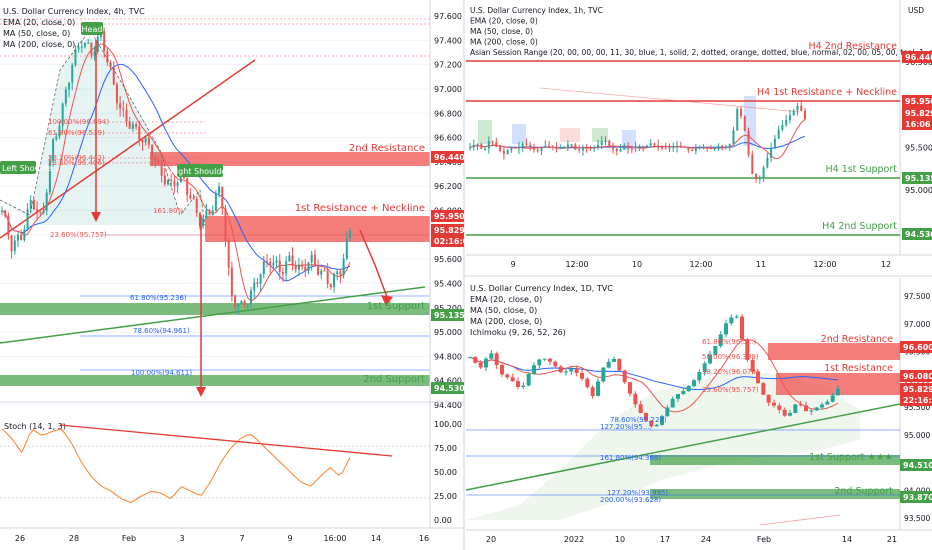  Describe the element at coordinates (396, 306) in the screenshot. I see `h4-first-support-label: 1st Support` at that location.